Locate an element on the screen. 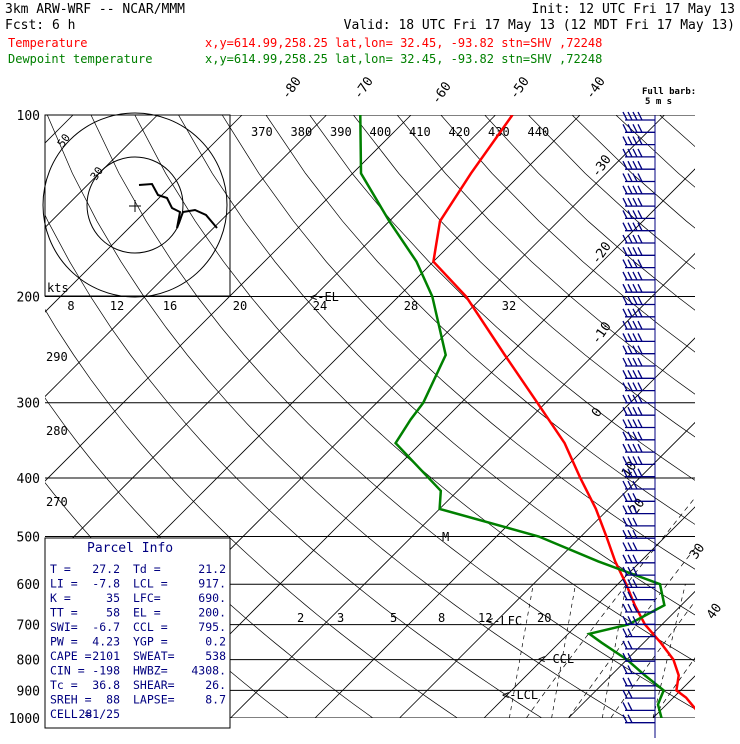 This screenshot has width=740, height=744. parcel-key: CIN = is located at coordinates (67, 671).